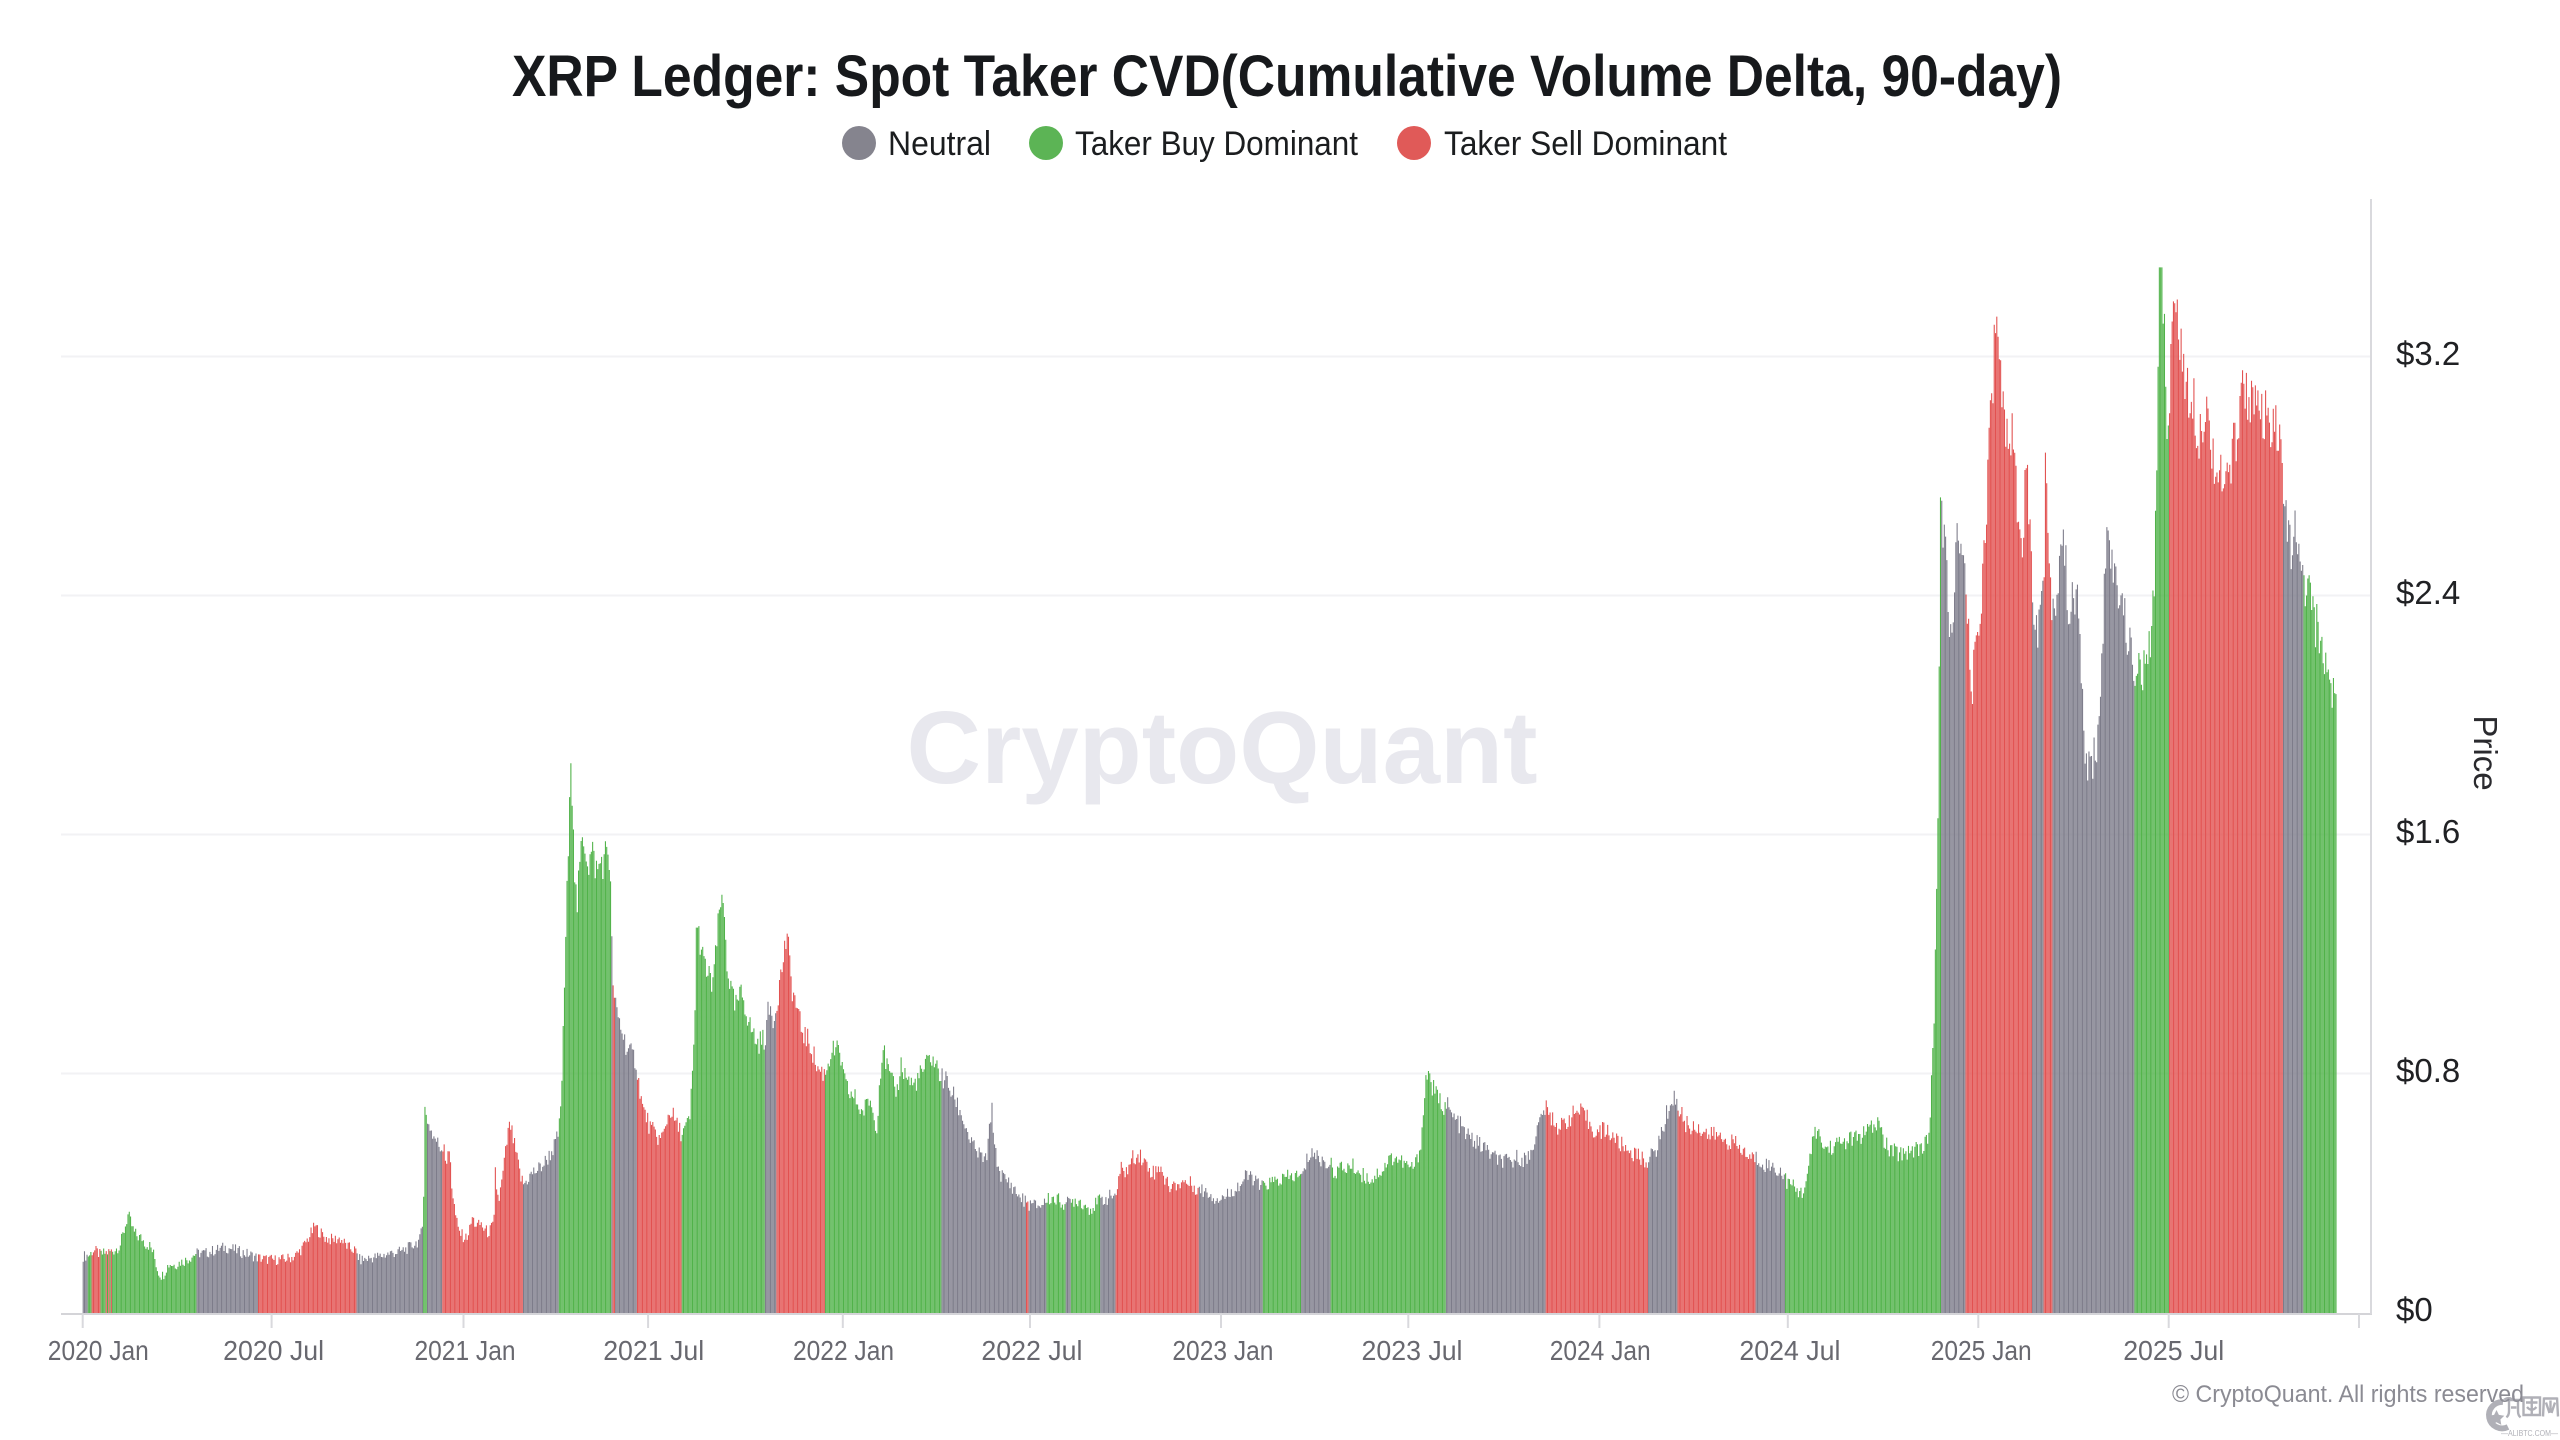 This screenshot has height=1440, width=2560. What do you see at coordinates (1586, 144) in the screenshot?
I see `svg-text: Taker Sell Dominant` at bounding box center [1586, 144].